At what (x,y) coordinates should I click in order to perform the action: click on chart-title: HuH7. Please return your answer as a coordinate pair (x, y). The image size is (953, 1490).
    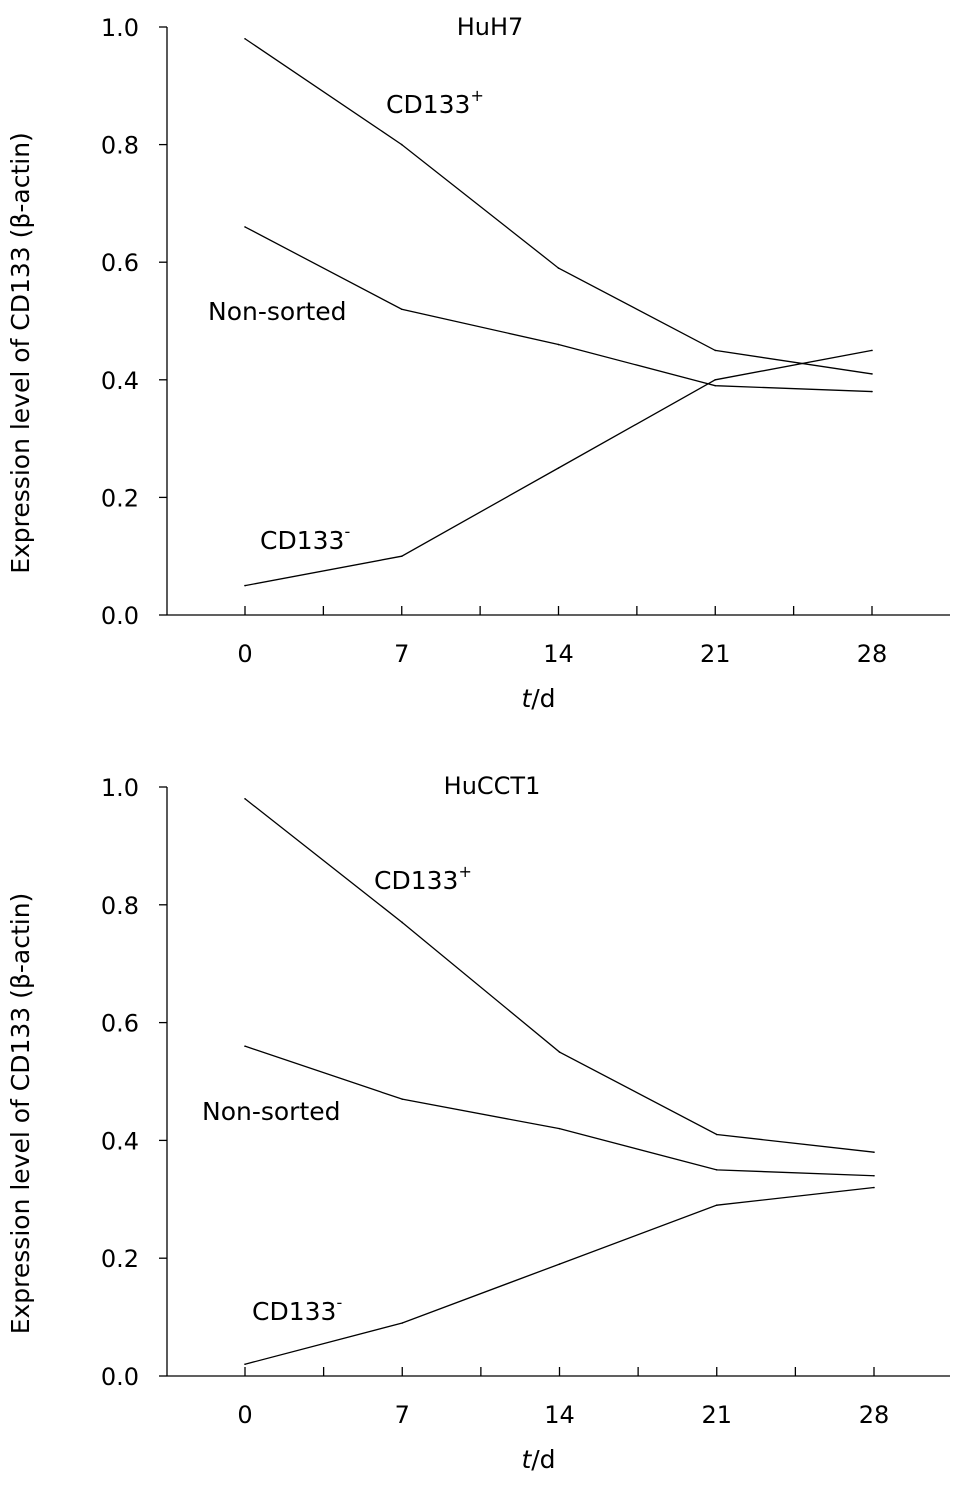
    Looking at the image, I should click on (490, 27).